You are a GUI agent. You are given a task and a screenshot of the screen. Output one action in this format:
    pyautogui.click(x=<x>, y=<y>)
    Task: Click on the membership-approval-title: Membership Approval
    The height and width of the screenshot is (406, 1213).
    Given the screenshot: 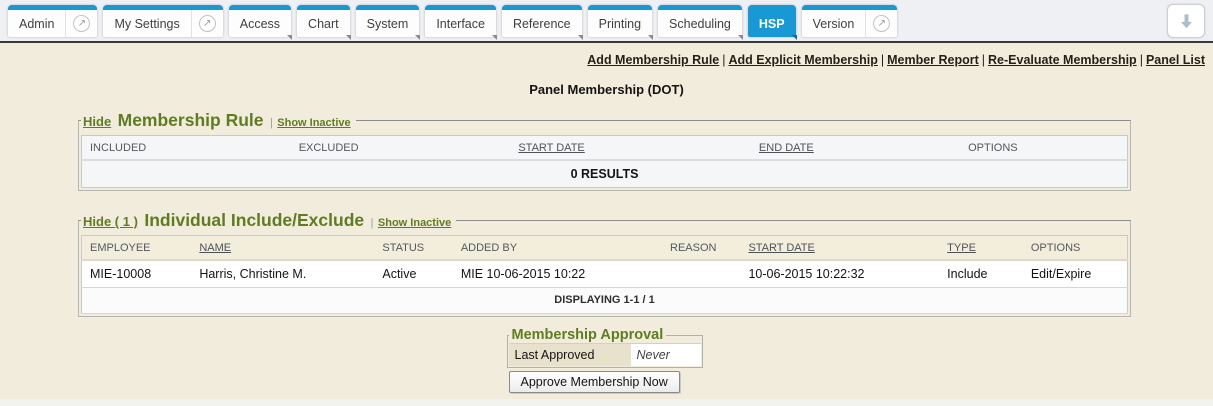 What is the action you would take?
    pyautogui.click(x=587, y=335)
    